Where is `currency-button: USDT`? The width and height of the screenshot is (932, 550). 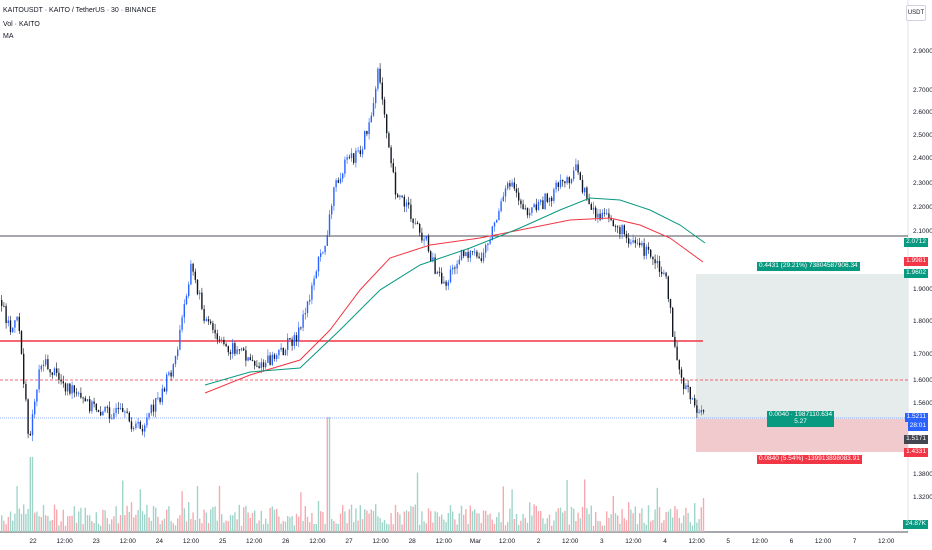 currency-button: USDT is located at coordinates (916, 13).